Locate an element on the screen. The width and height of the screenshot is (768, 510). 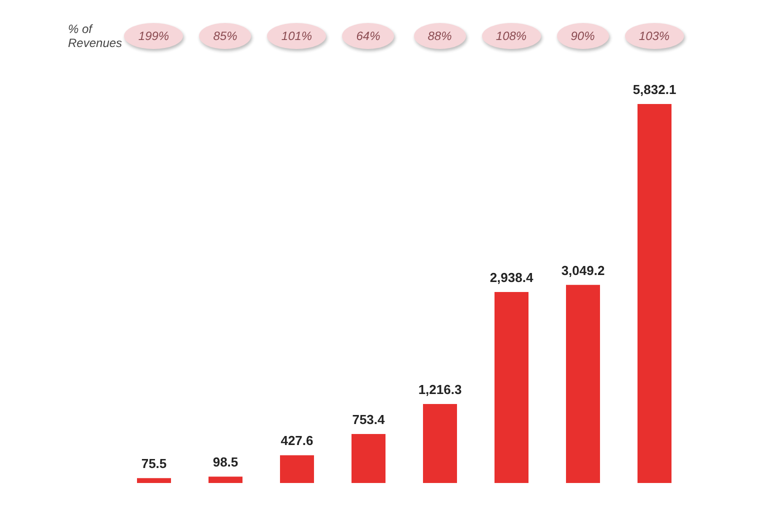
text: 85% is located at coordinates (225, 36).